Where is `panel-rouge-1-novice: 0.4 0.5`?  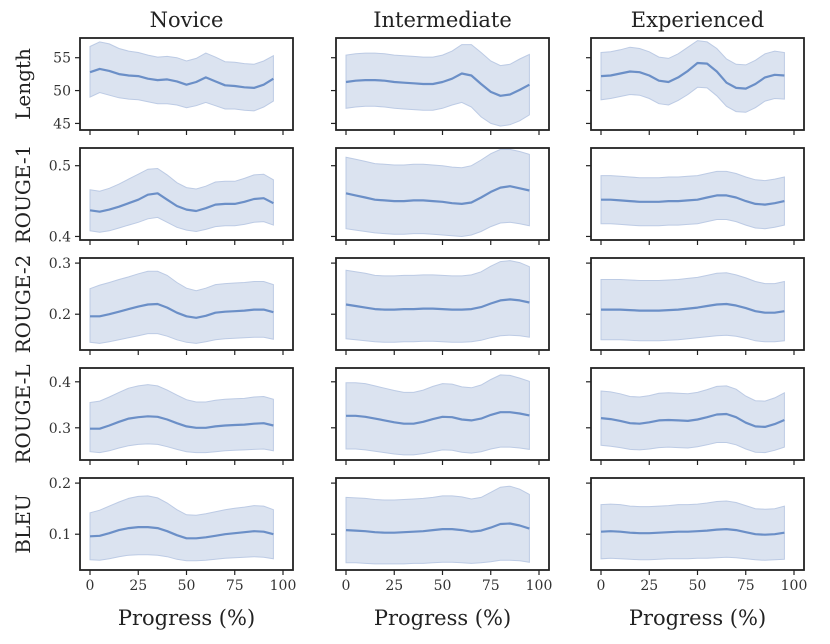
panel-rouge-1-novice: 0.4 0.5 is located at coordinates (171, 196).